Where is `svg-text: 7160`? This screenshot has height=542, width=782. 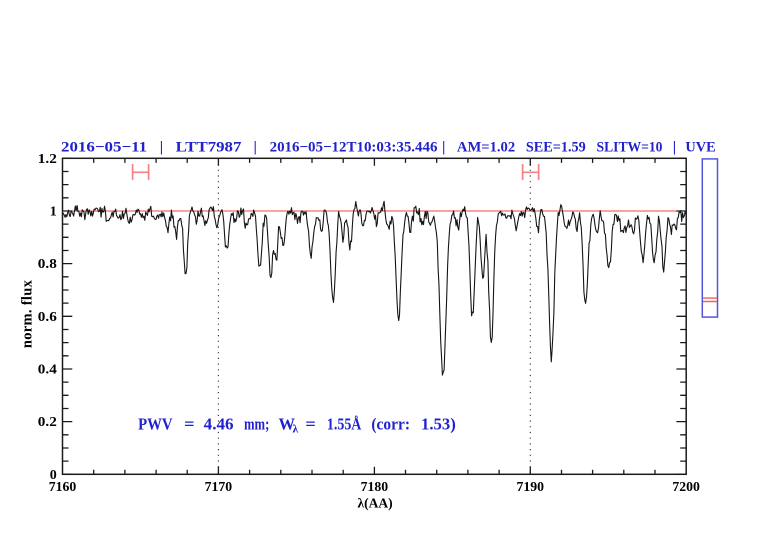
svg-text: 7160 is located at coordinates (63, 486).